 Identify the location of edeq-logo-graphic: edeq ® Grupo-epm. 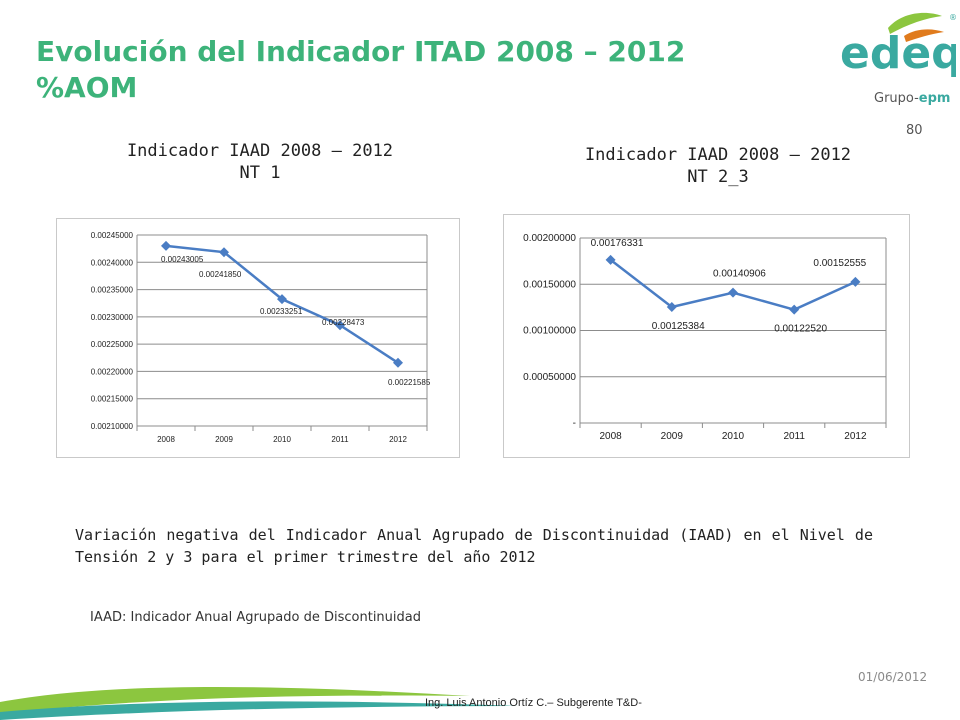
(900, 59).